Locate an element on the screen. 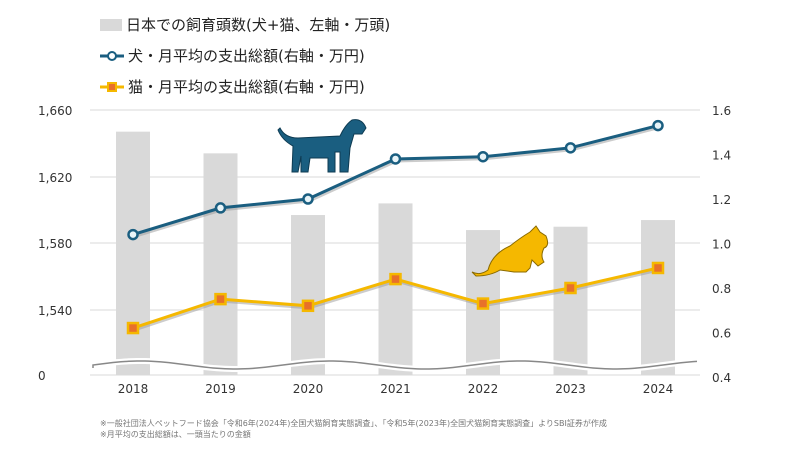 The width and height of the screenshot is (807, 458). legend-bar-swatch is located at coordinates (111, 24).